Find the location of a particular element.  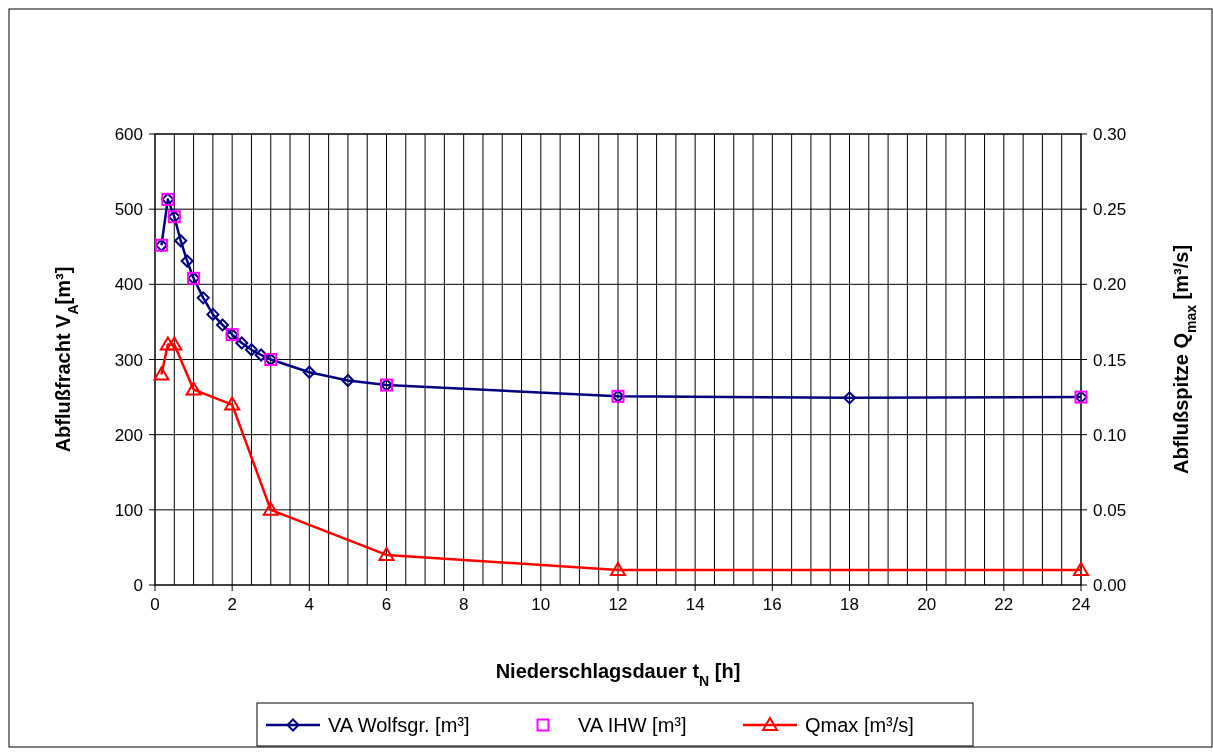

x-tick-label: 6 is located at coordinates (386, 604).